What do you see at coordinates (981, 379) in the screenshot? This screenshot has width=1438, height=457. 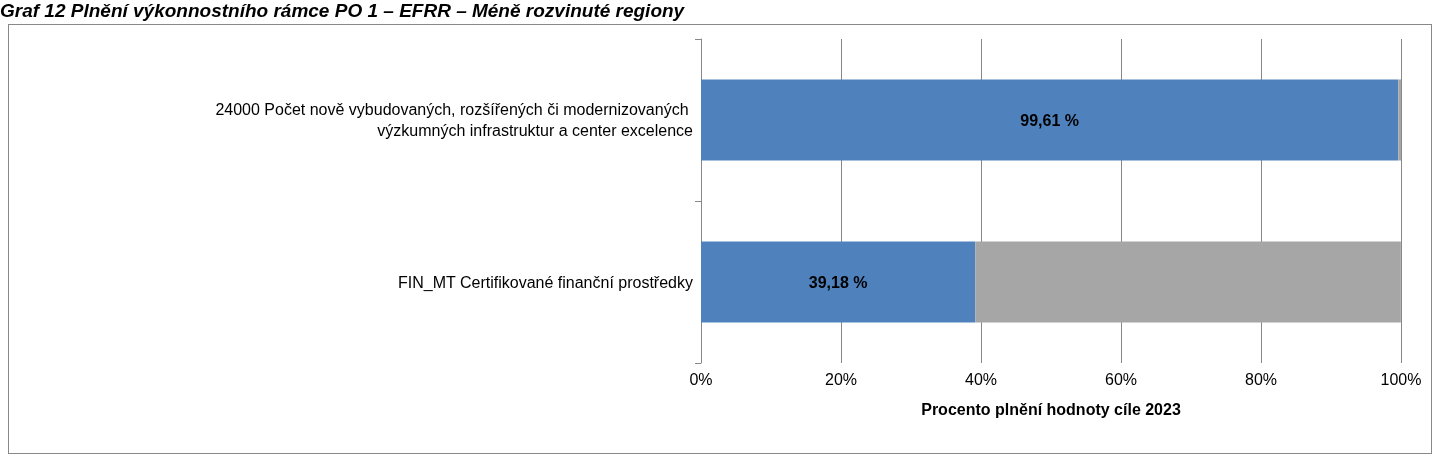 I see `x-tick-label: 40%` at bounding box center [981, 379].